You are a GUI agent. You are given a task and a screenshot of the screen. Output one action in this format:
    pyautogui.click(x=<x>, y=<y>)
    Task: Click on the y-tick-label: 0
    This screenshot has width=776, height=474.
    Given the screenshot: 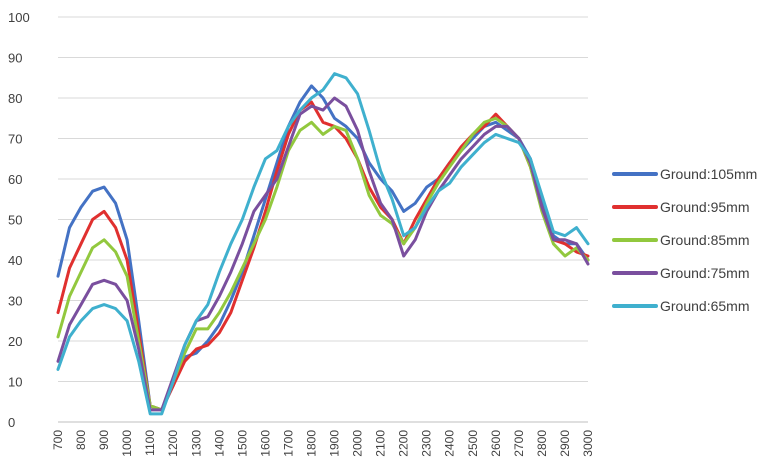 What is the action you would take?
    pyautogui.click(x=11, y=422)
    